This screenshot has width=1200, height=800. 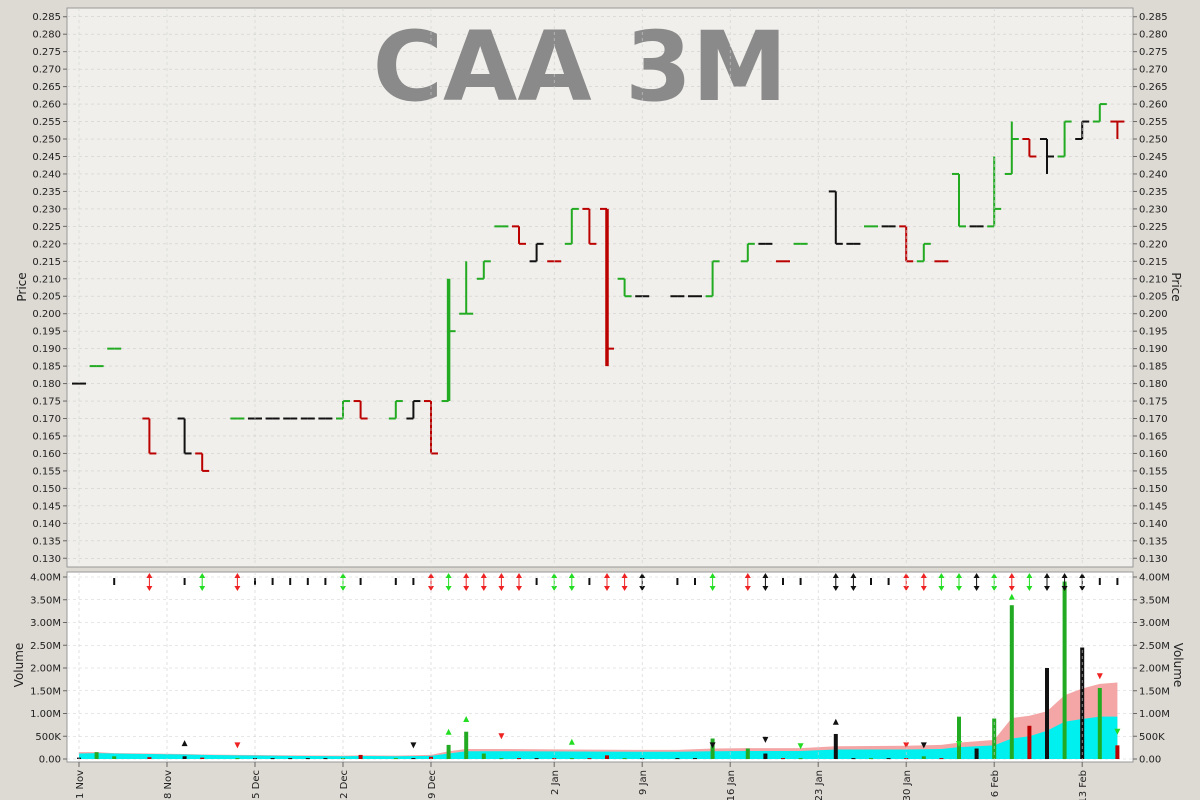 What do you see at coordinates (580, 67) in the screenshot?
I see `chart-title: CAA 3M` at bounding box center [580, 67].